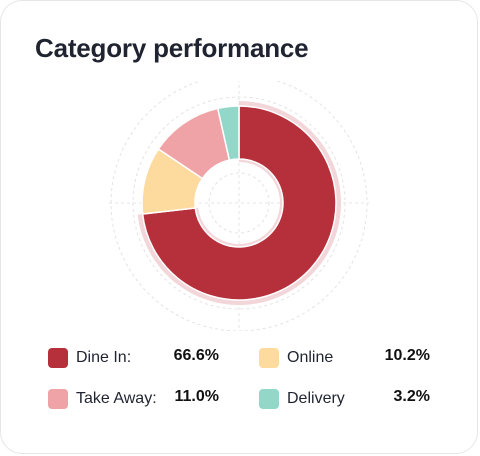 The height and width of the screenshot is (456, 480). I want to click on legend-label-online: Online, so click(310, 357).